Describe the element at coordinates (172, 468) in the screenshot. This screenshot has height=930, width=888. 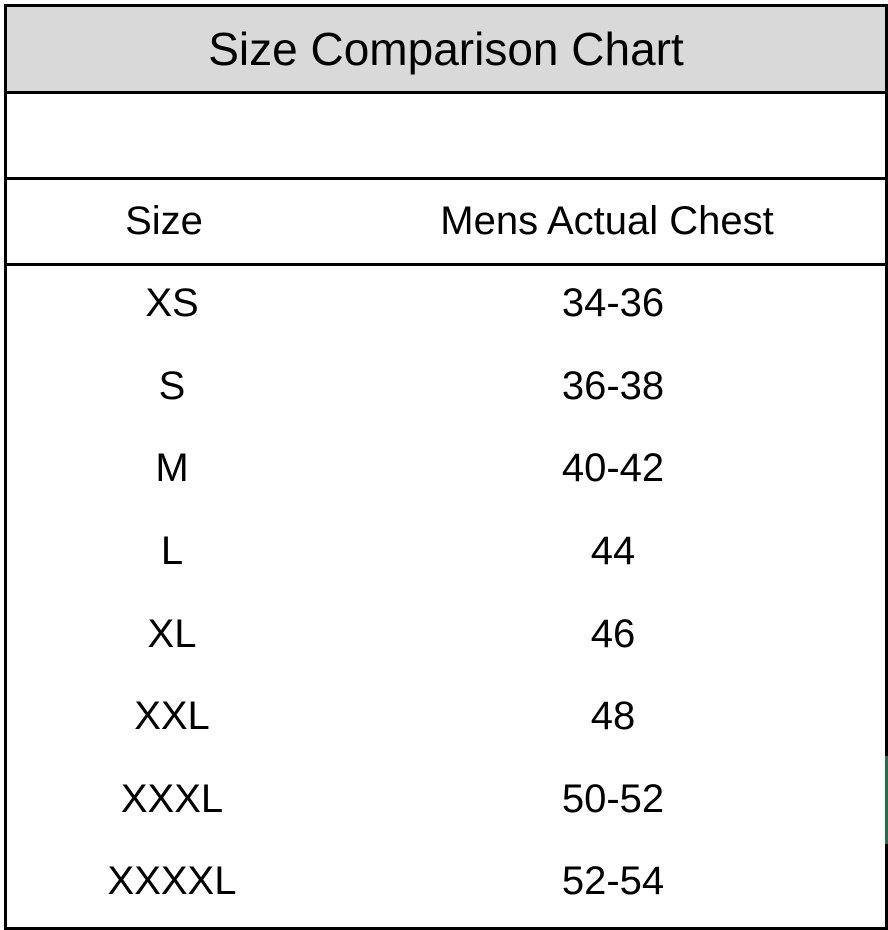
I see `size-cell: M` at that location.